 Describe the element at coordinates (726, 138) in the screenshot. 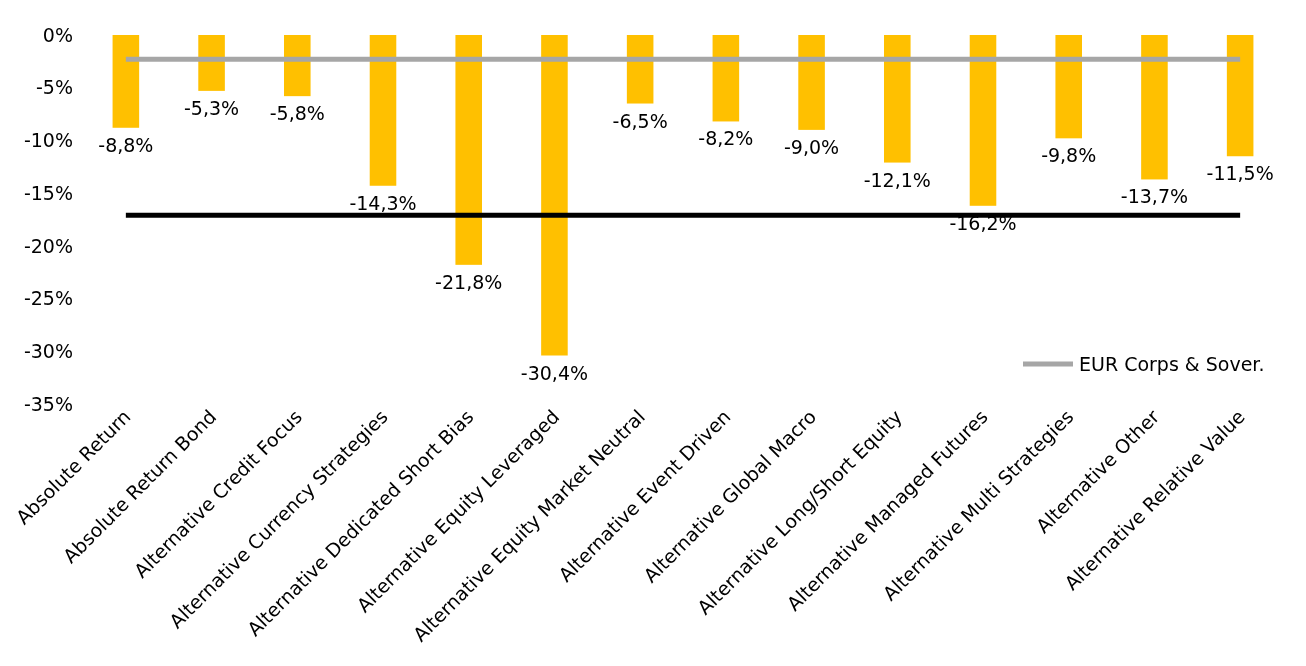

I see `data-label: -8,2%` at that location.